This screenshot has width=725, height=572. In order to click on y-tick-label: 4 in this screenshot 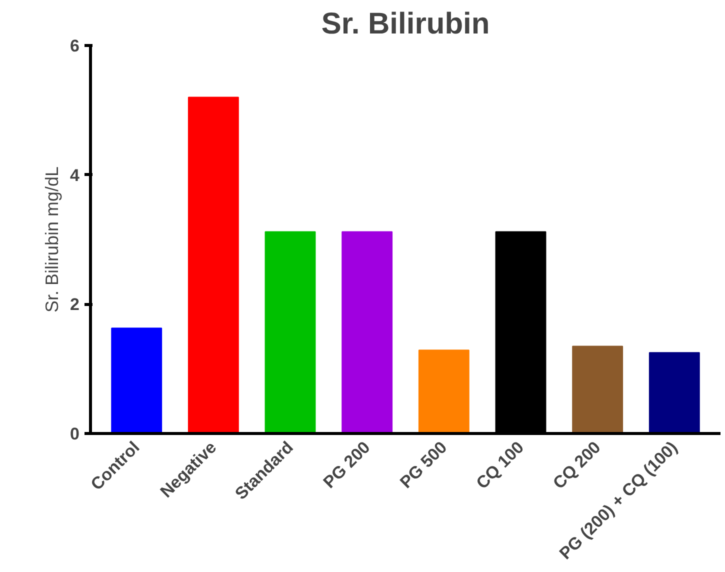, I will do `click(75, 175)`.